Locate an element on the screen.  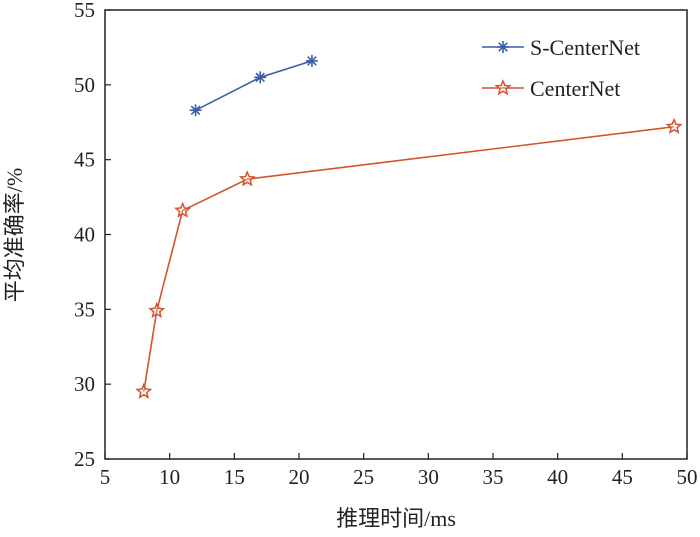
x-tick-label: 40 is located at coordinates (557, 477).